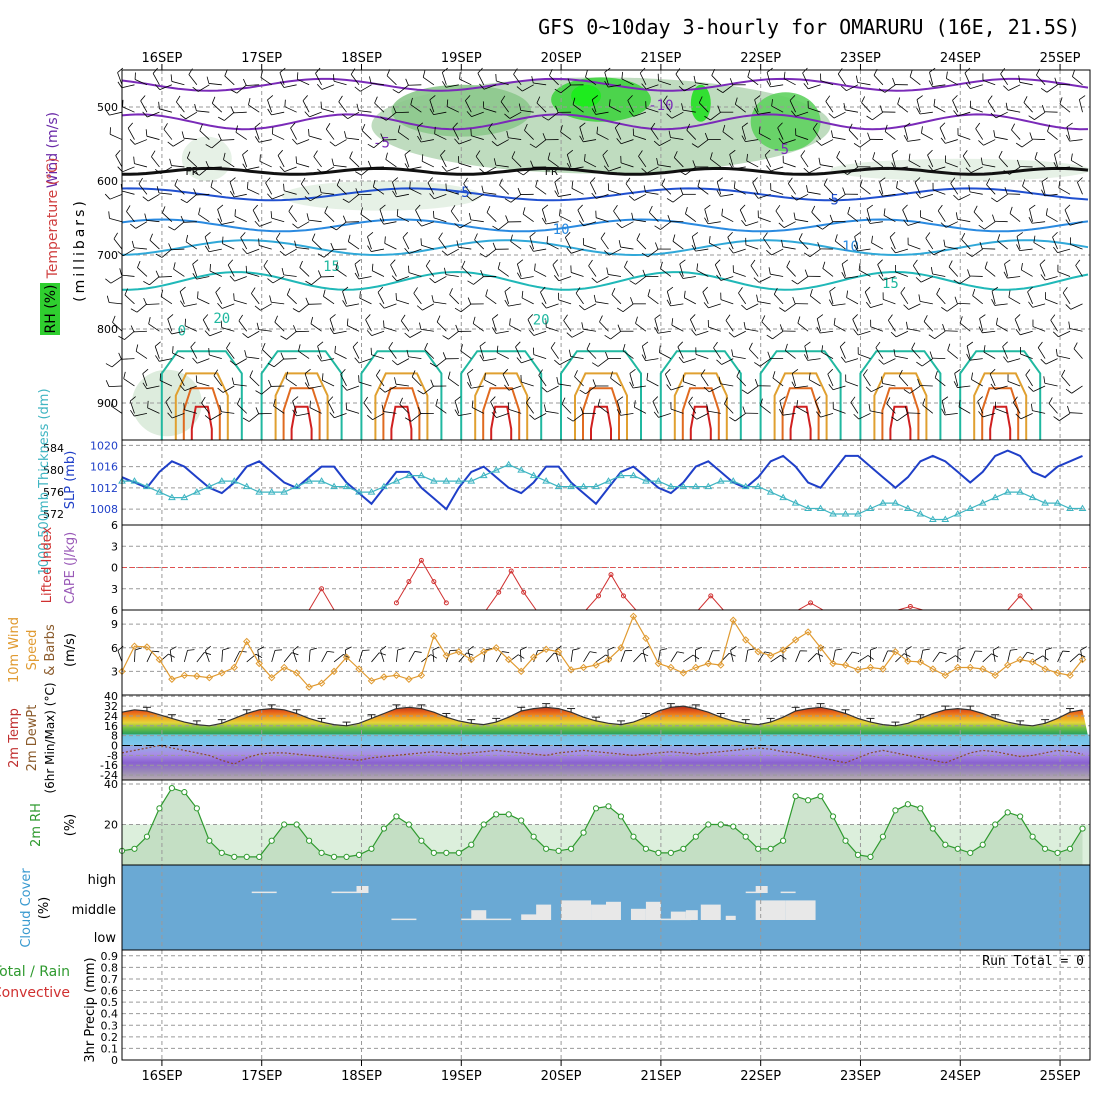 This screenshot has width=1100, height=1100. Describe the element at coordinates (602, 492) in the screenshot. I see `thickness-line` at that location.